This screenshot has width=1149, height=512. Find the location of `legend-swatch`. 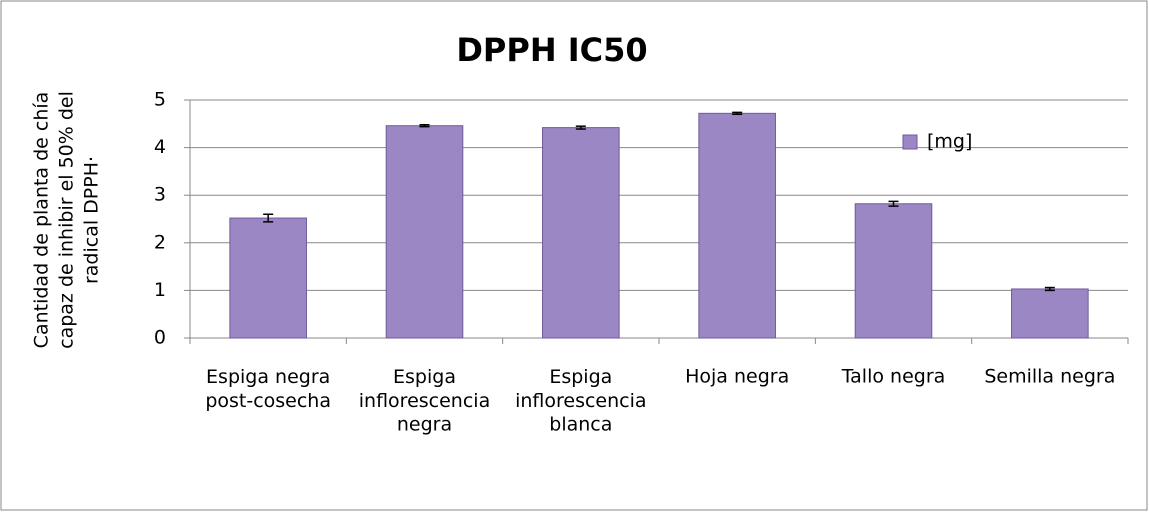

legend-swatch is located at coordinates (910, 142).